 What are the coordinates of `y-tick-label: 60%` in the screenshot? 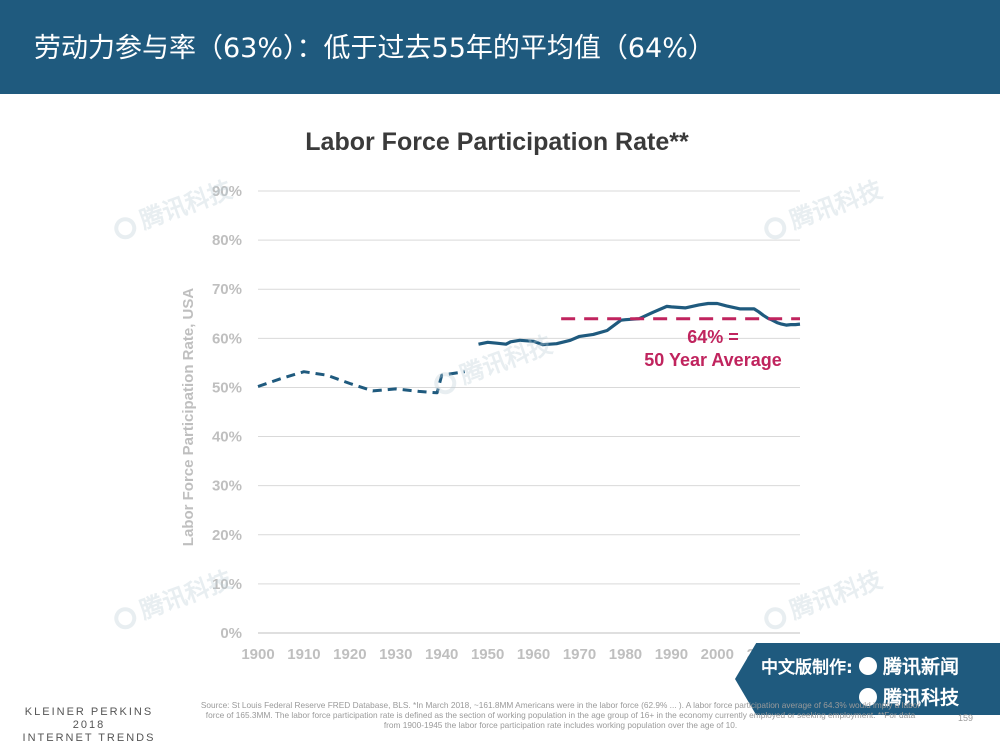 It's located at (227, 338).